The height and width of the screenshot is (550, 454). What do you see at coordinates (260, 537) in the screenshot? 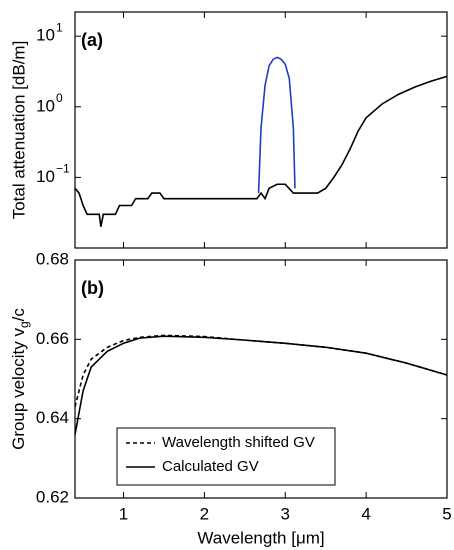
I see `x-axis-label: Wavelength [μm]` at bounding box center [260, 537].